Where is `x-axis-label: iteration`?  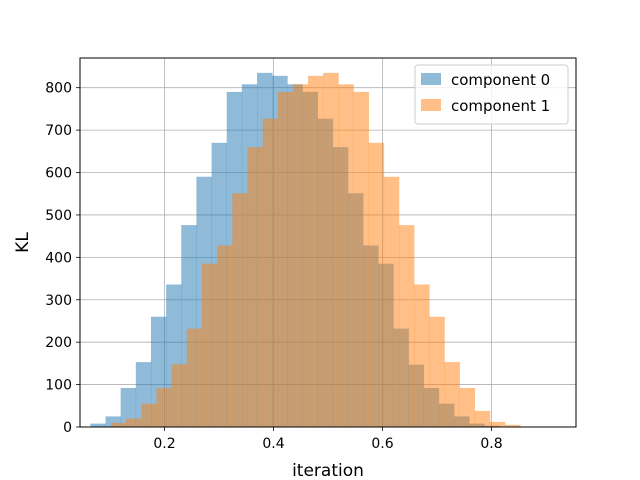
x-axis-label: iteration is located at coordinates (328, 470).